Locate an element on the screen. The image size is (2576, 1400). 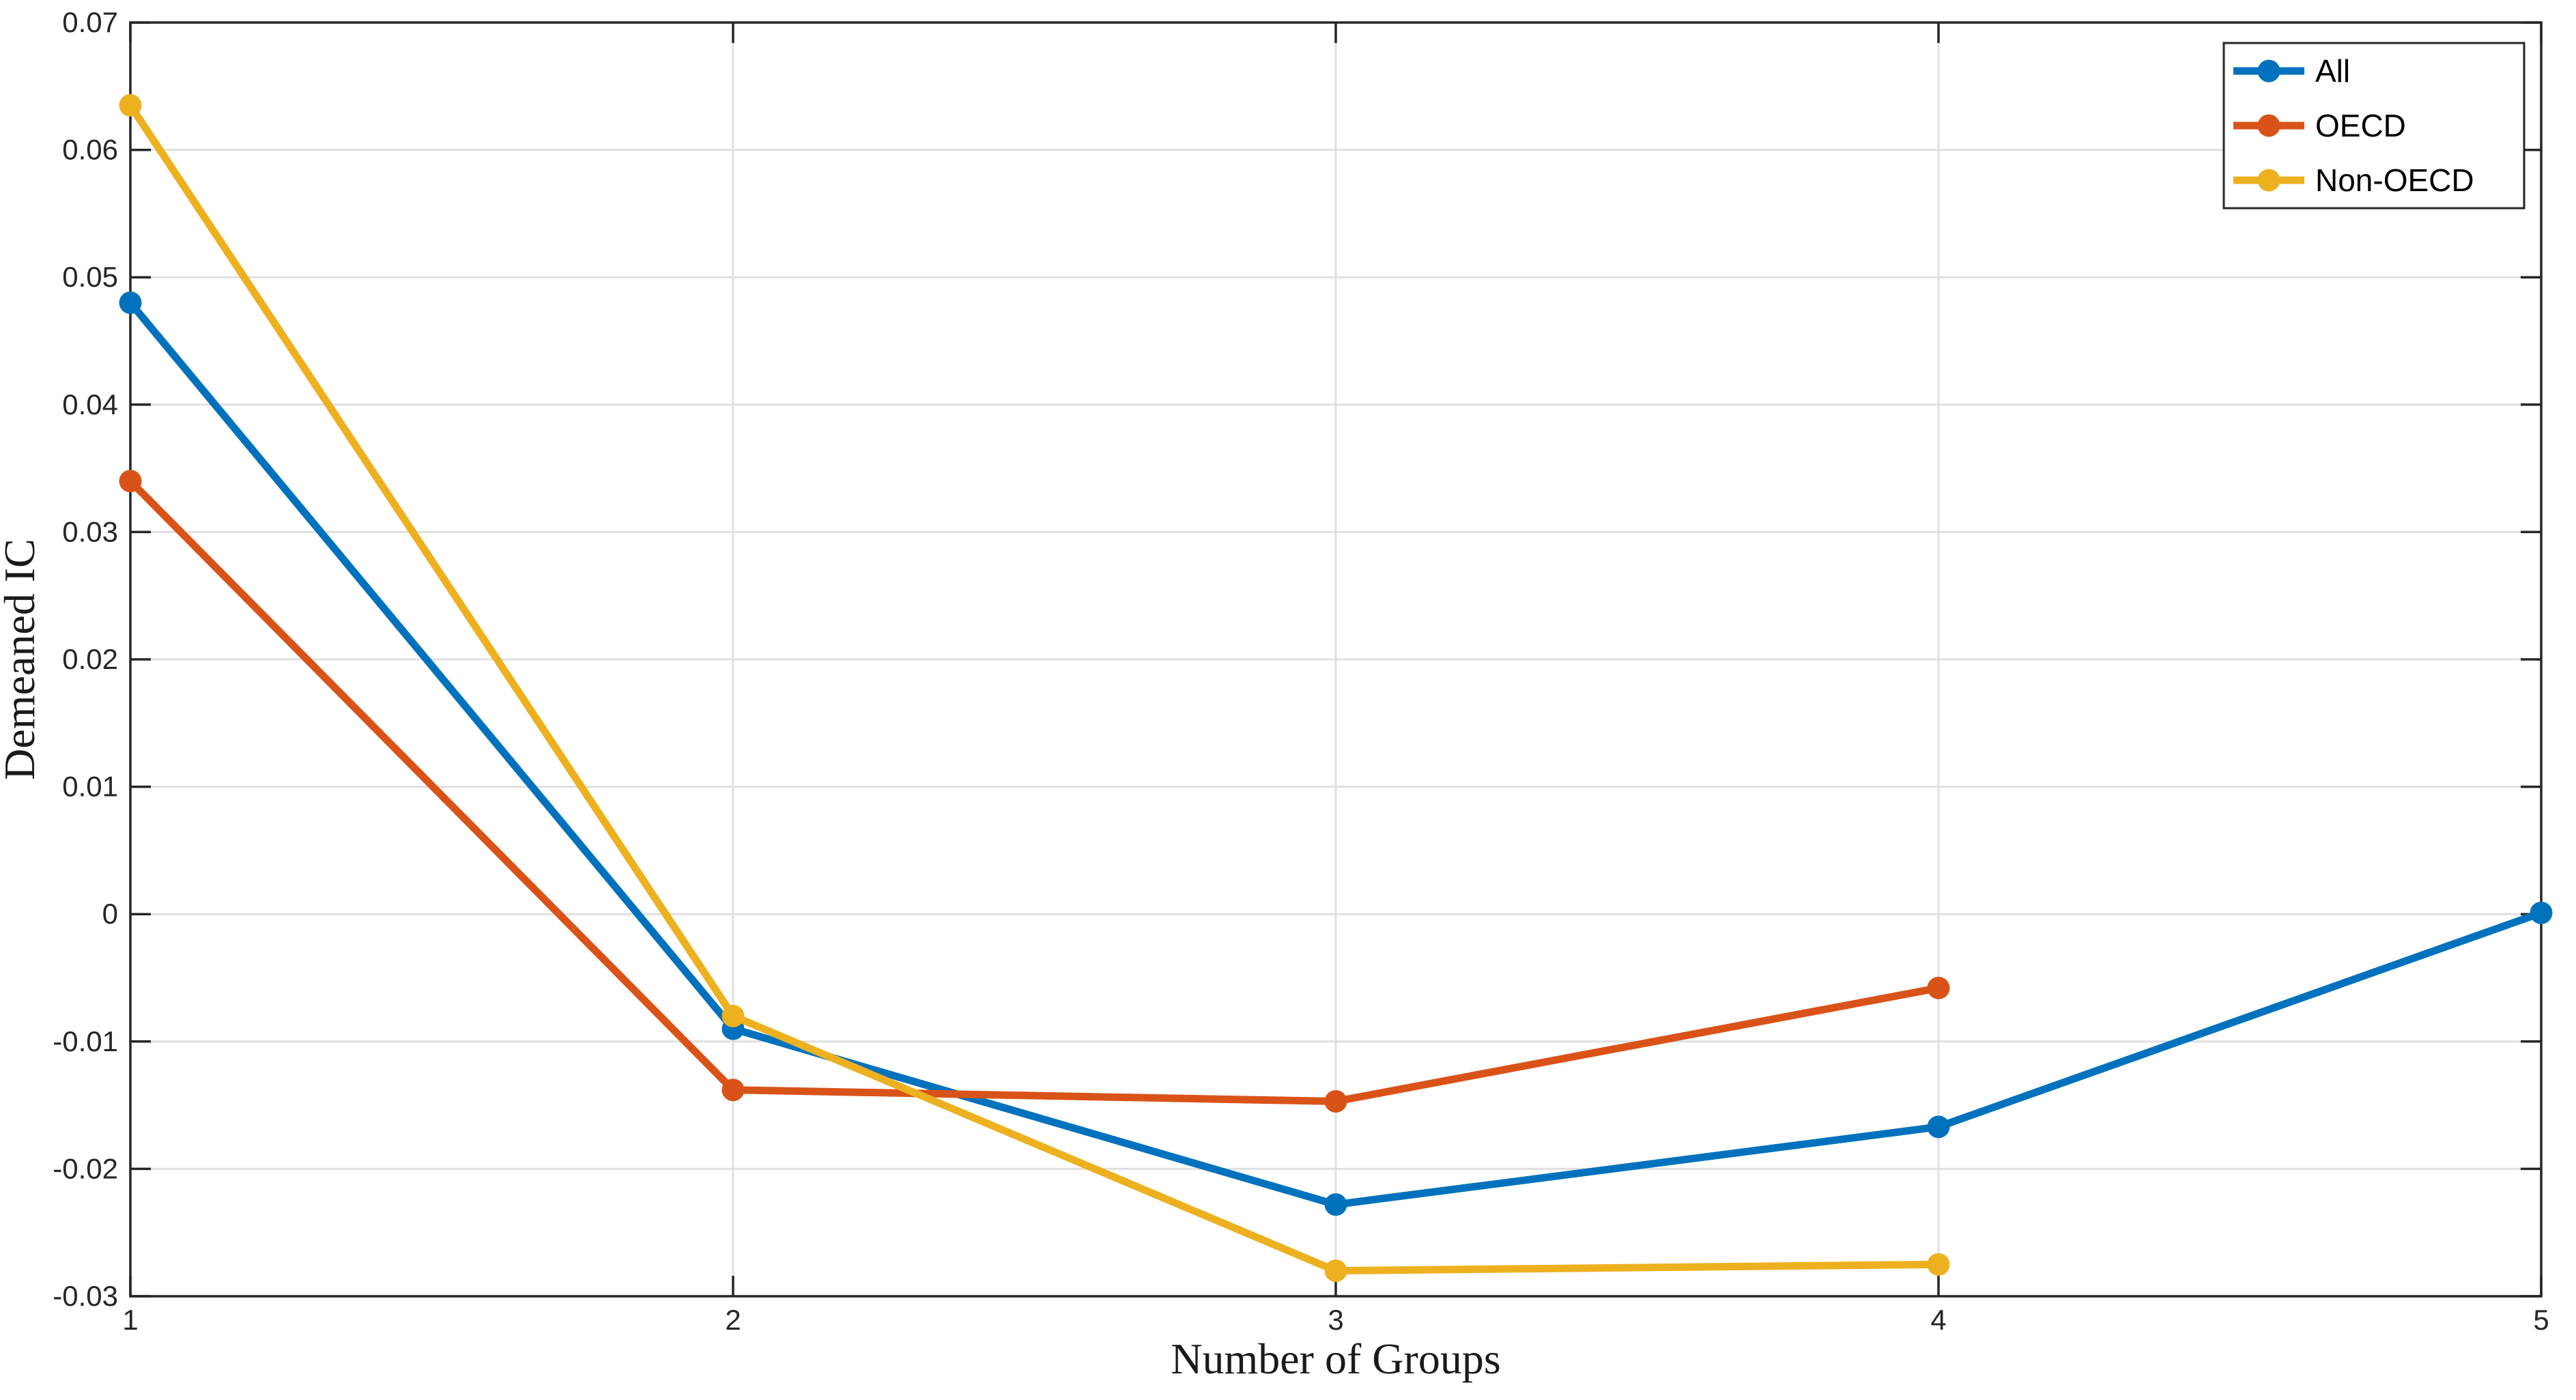
y-tick-label: 0.04 is located at coordinates (90, 404).